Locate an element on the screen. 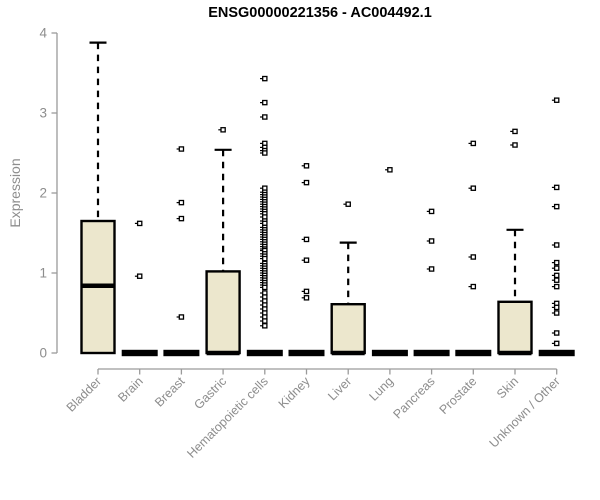 The image size is (600, 500). box-group-unknown-other is located at coordinates (556, 227).